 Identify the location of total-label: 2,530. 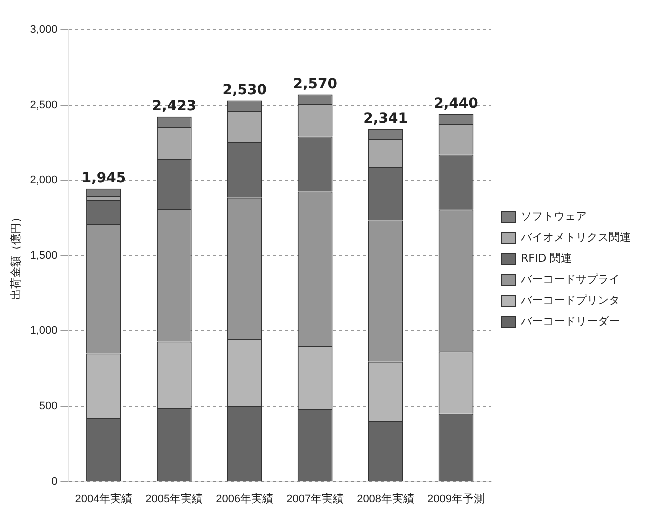
(245, 90).